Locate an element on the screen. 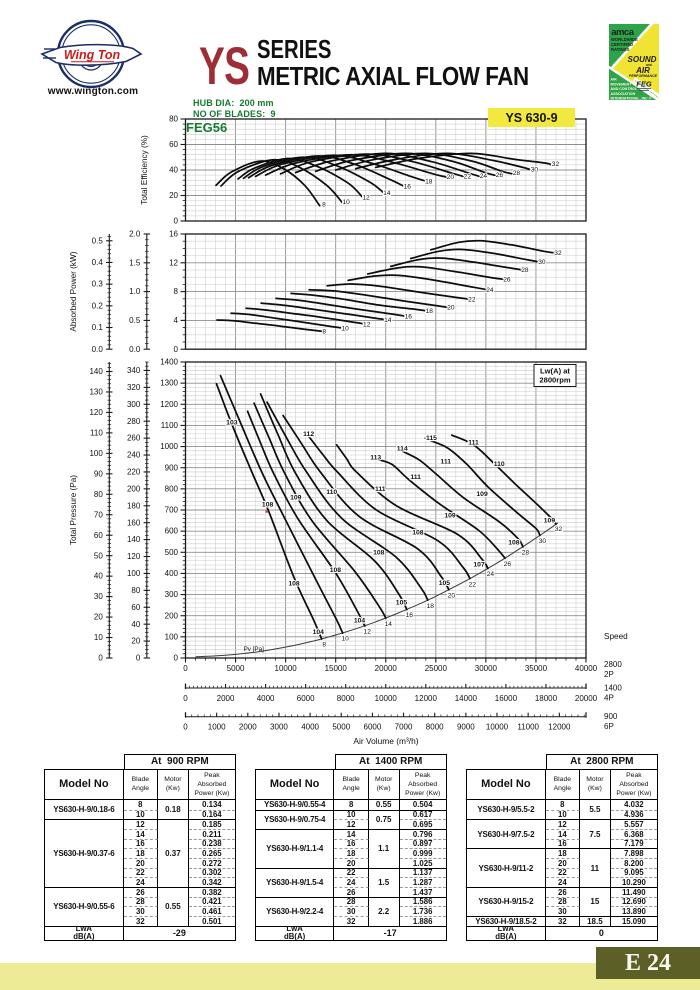 The height and width of the screenshot is (990, 700). x-tick-label-main: 35000 is located at coordinates (536, 668).